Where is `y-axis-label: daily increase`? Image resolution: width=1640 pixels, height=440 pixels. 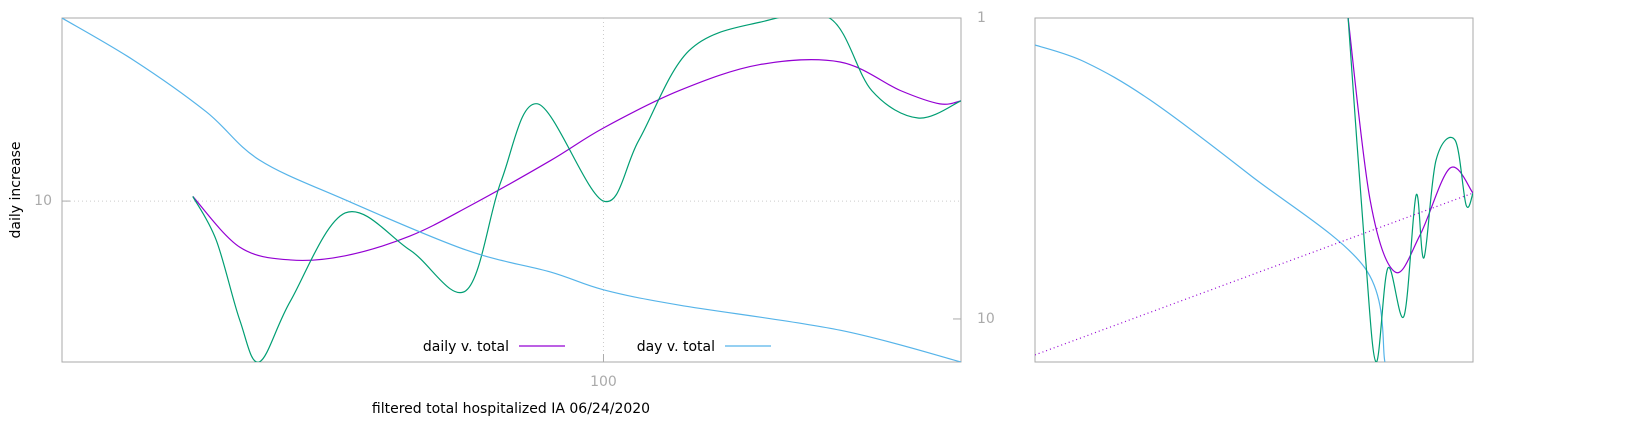 y-axis-label: daily increase is located at coordinates (16, 190).